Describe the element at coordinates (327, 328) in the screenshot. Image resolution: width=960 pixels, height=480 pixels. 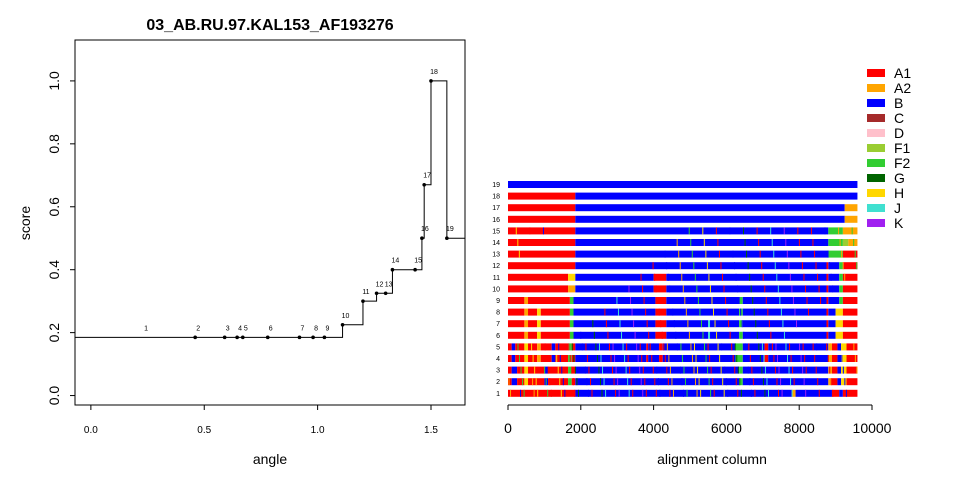
I see `point-label: 9` at that location.